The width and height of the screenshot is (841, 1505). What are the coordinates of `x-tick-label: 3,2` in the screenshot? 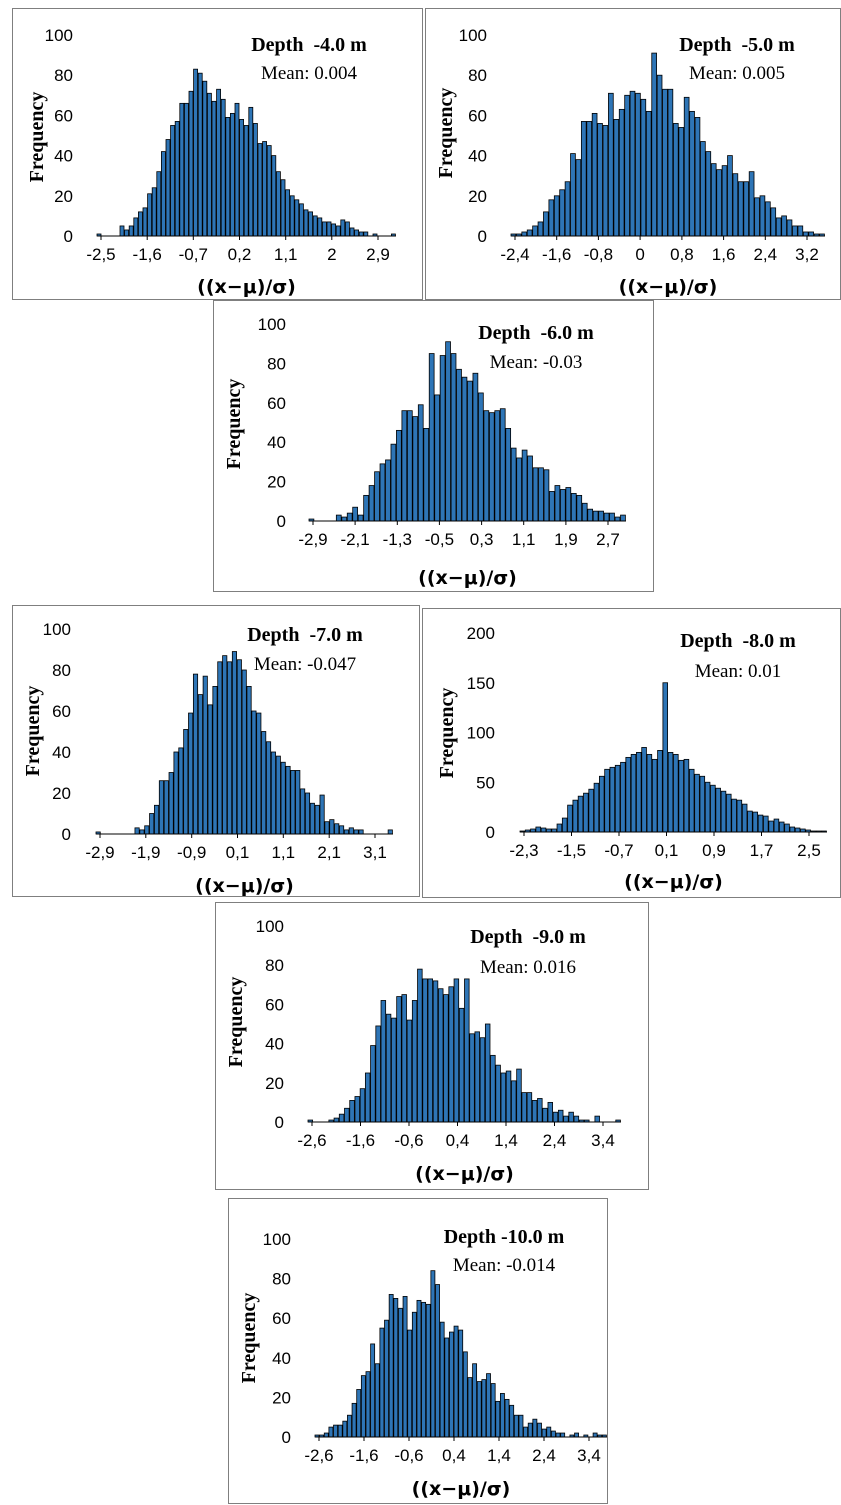 It's located at (807, 254).